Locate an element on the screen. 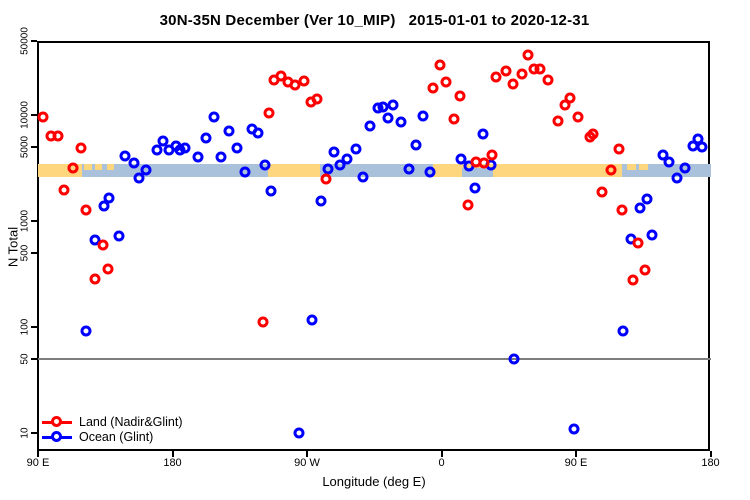  legend-item-land: Land (Nadir&Glint) is located at coordinates (112, 421).